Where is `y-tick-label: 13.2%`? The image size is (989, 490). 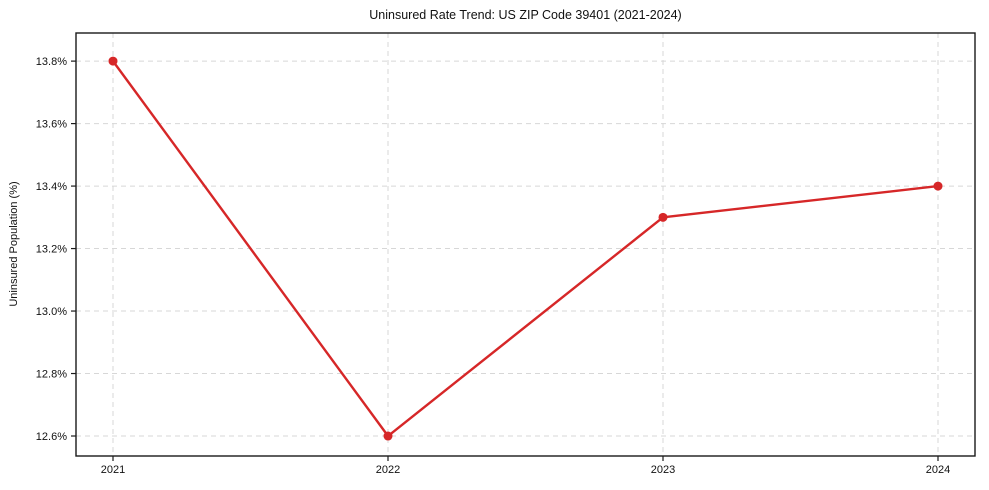 y-tick-label: 13.2% is located at coordinates (51, 250).